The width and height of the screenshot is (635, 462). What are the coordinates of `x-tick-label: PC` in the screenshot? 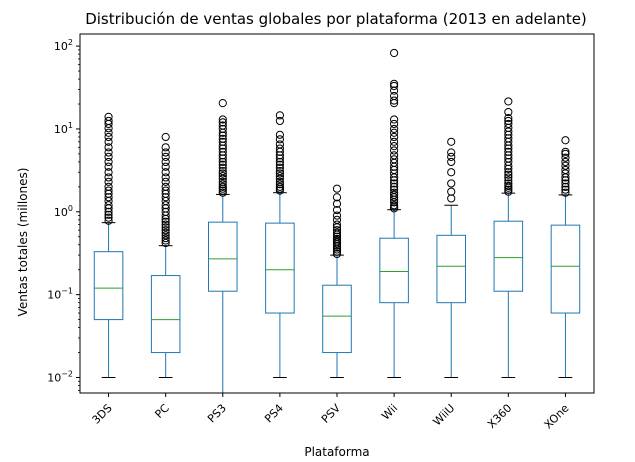 It's located at (162, 411).